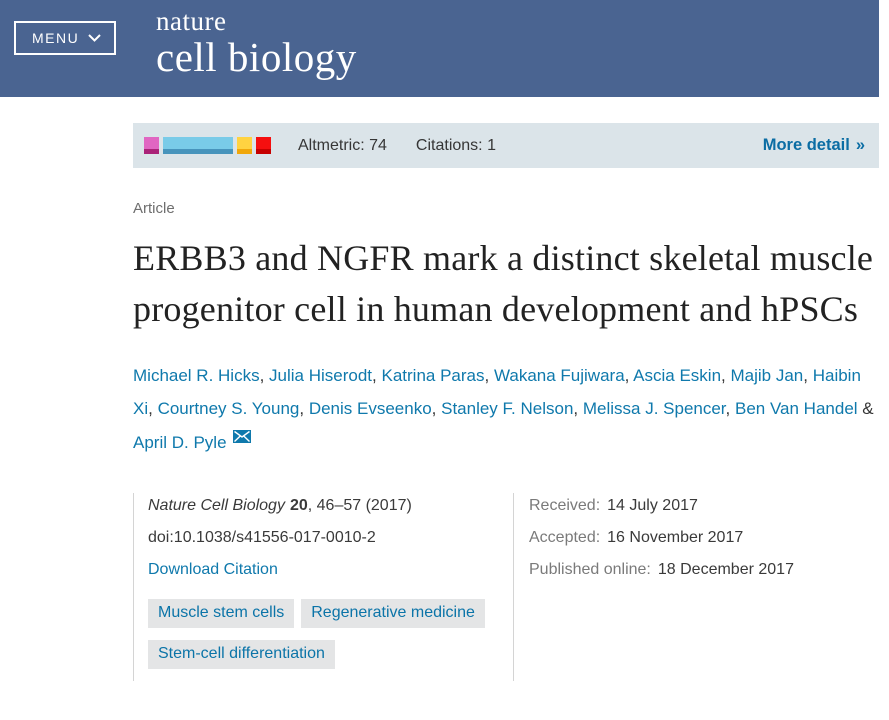 This screenshot has height=720, width=889. I want to click on author-link: Majib Jan, so click(767, 376).